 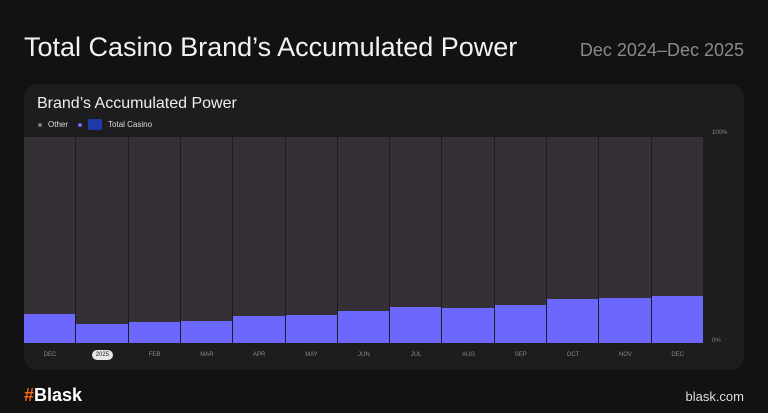 I want to click on x-tick-label: MAY, so click(x=311, y=355).